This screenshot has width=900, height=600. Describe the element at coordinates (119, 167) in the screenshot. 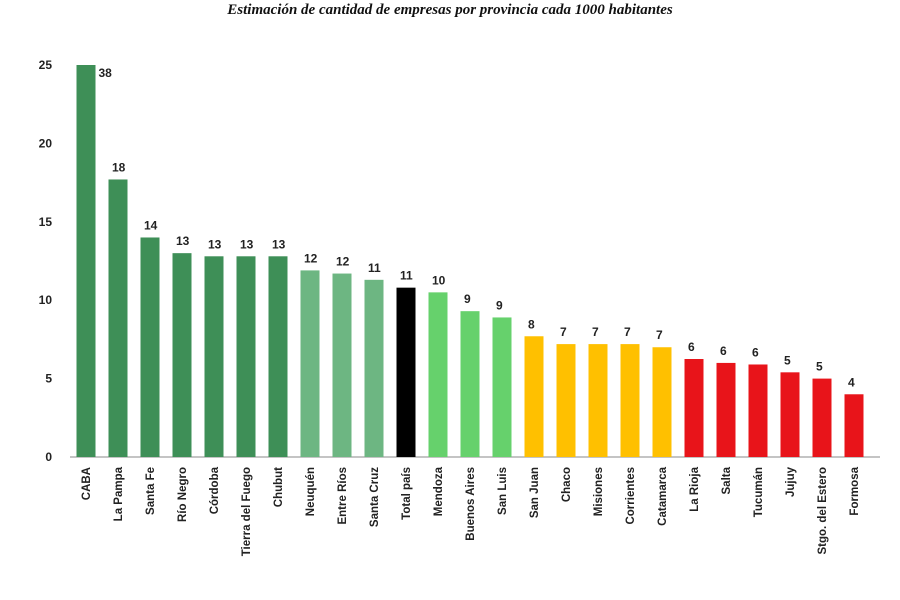

I see `data-label: 18` at that location.